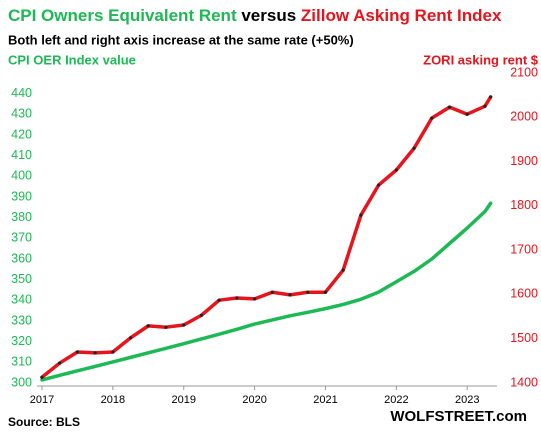 This screenshot has width=541, height=440. I want to click on y-tick-label: 400, so click(21, 176).